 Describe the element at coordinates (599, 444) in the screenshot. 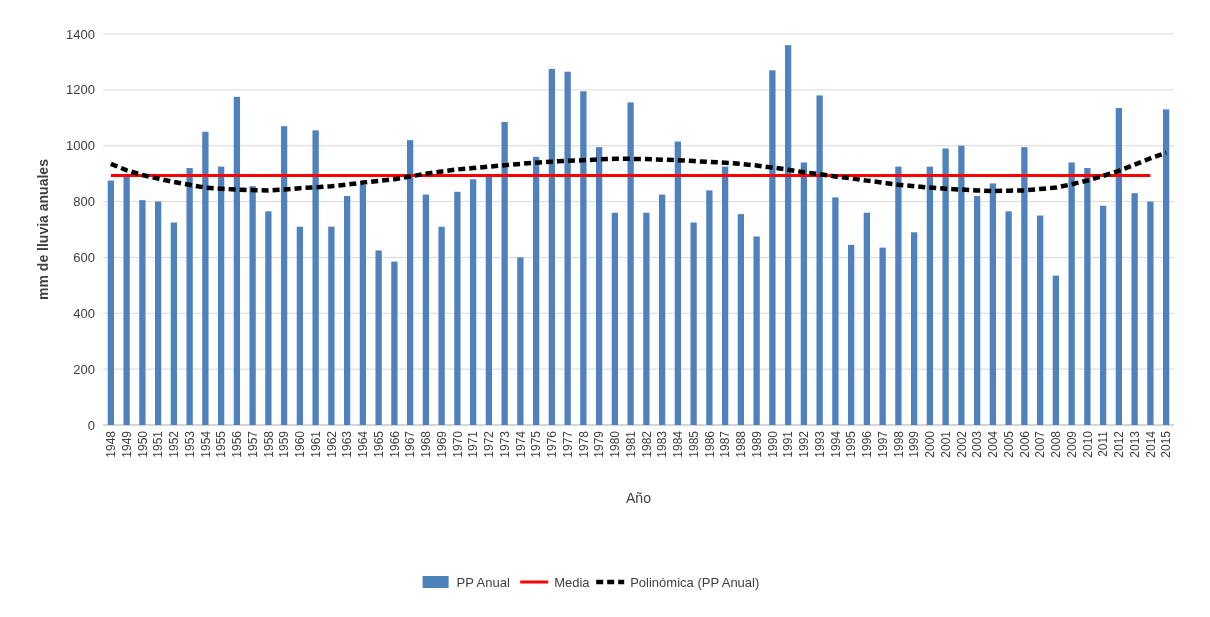

I see `x-tick-label: 1979` at that location.